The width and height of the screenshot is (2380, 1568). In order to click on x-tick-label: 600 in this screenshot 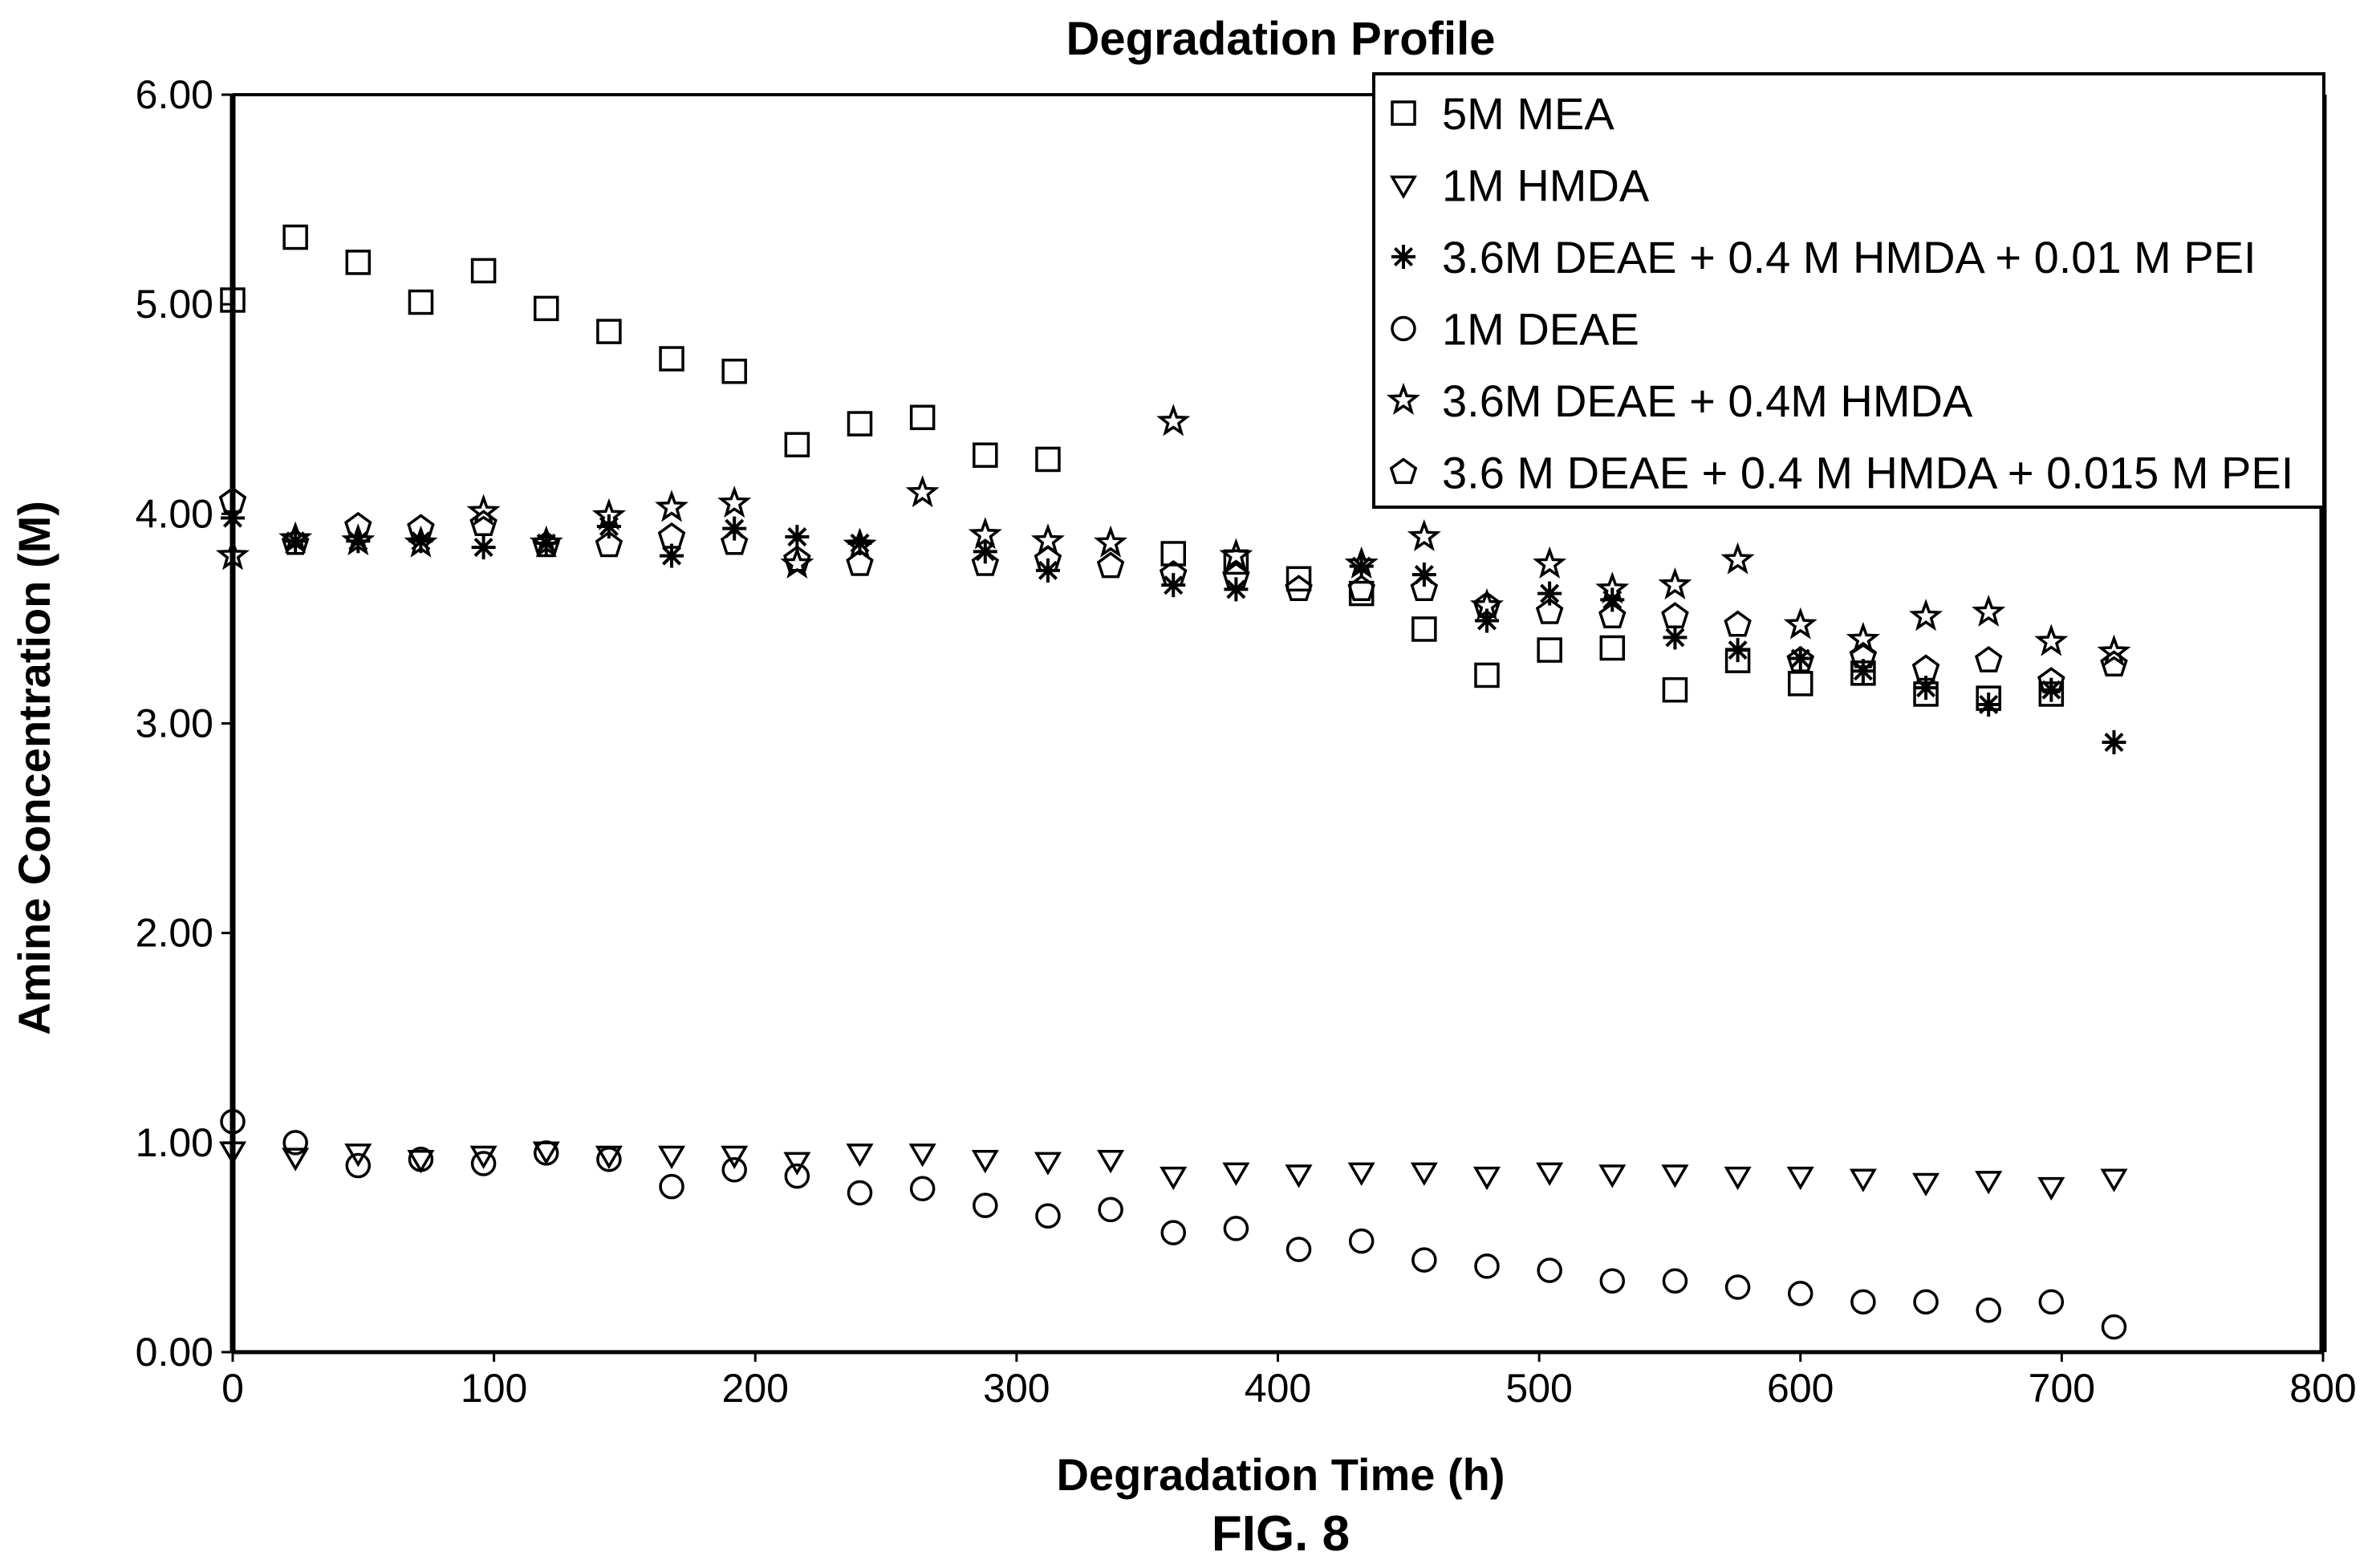, I will do `click(1800, 1388)`.